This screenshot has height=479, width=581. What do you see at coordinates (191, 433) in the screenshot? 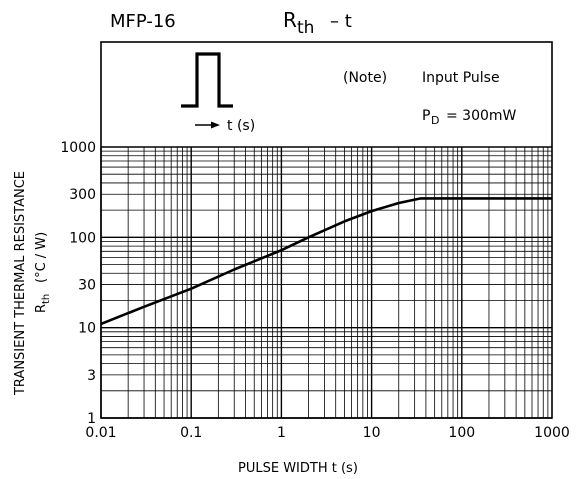
I see `x-tick-label: 0.1` at bounding box center [191, 433].